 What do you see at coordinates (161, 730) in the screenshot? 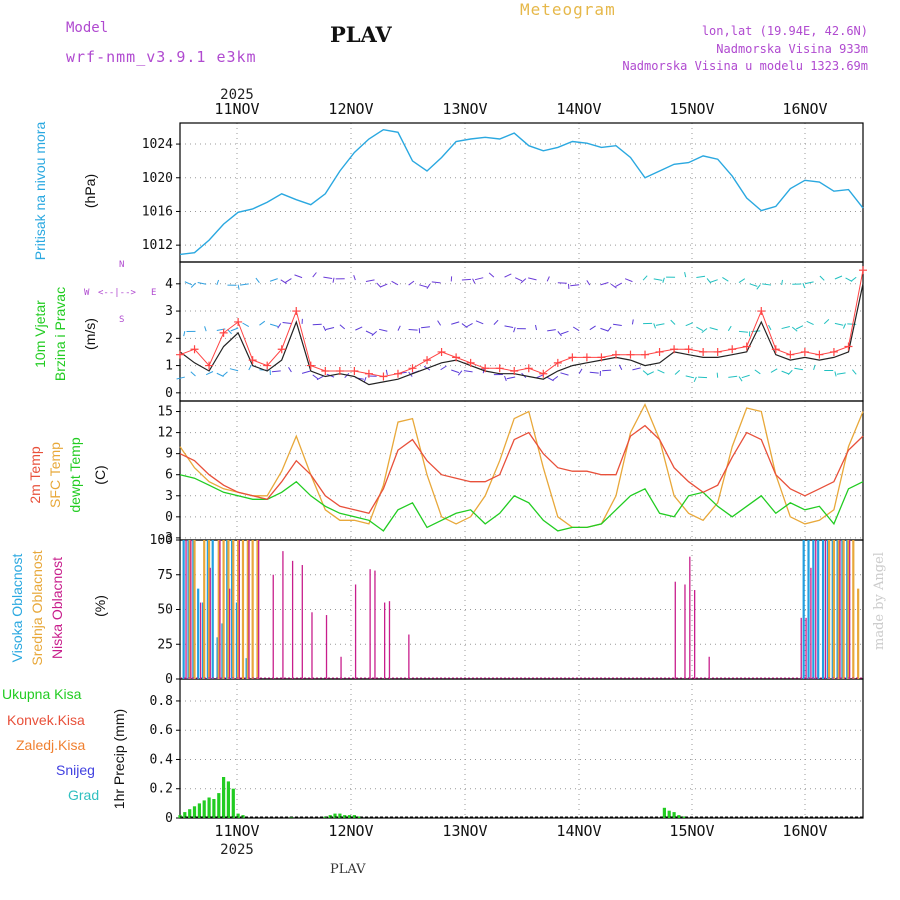
I see `precip-ytick-label: 0.6` at bounding box center [161, 730].